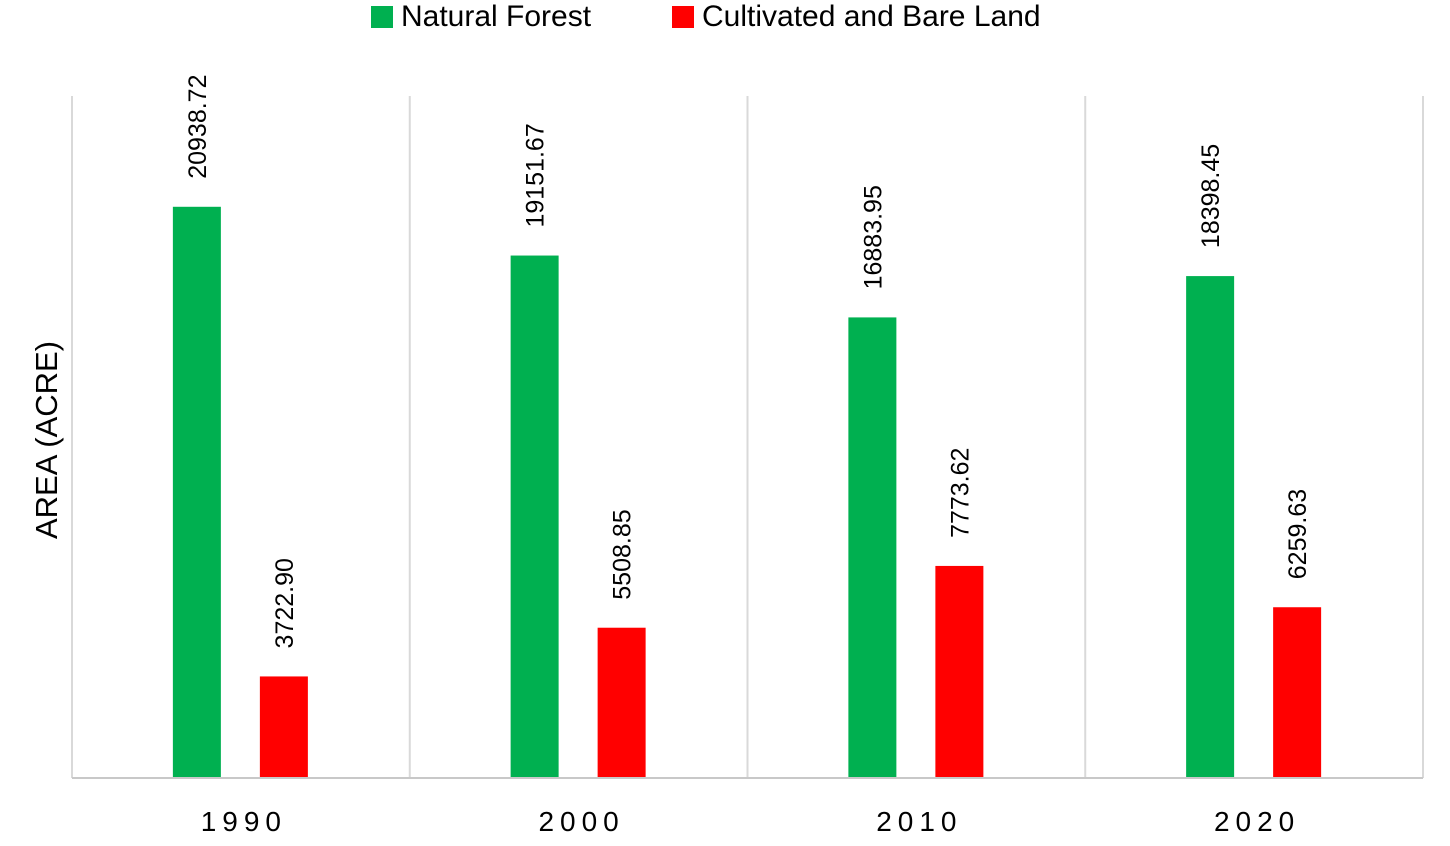 The height and width of the screenshot is (846, 1450). What do you see at coordinates (1297, 692) in the screenshot?
I see `bar-cultivated-bare-land-2020` at bounding box center [1297, 692].